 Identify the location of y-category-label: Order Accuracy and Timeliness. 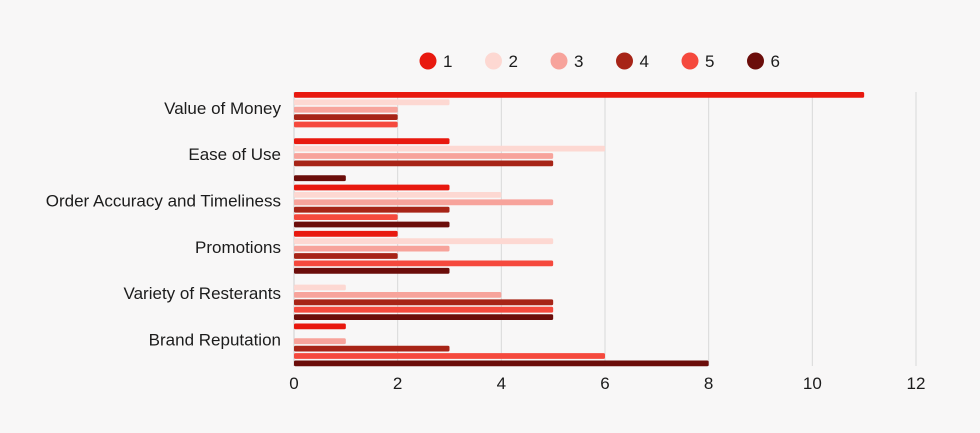
(163, 200).